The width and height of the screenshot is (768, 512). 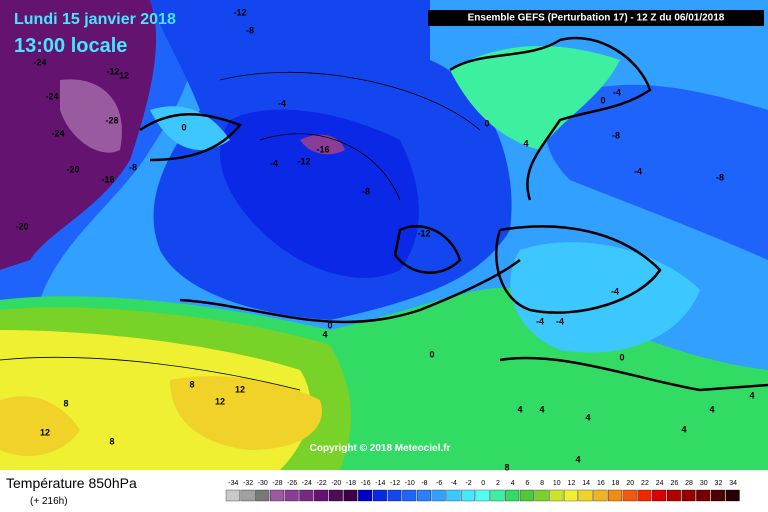 I want to click on legend-label: 22, so click(x=645, y=483).